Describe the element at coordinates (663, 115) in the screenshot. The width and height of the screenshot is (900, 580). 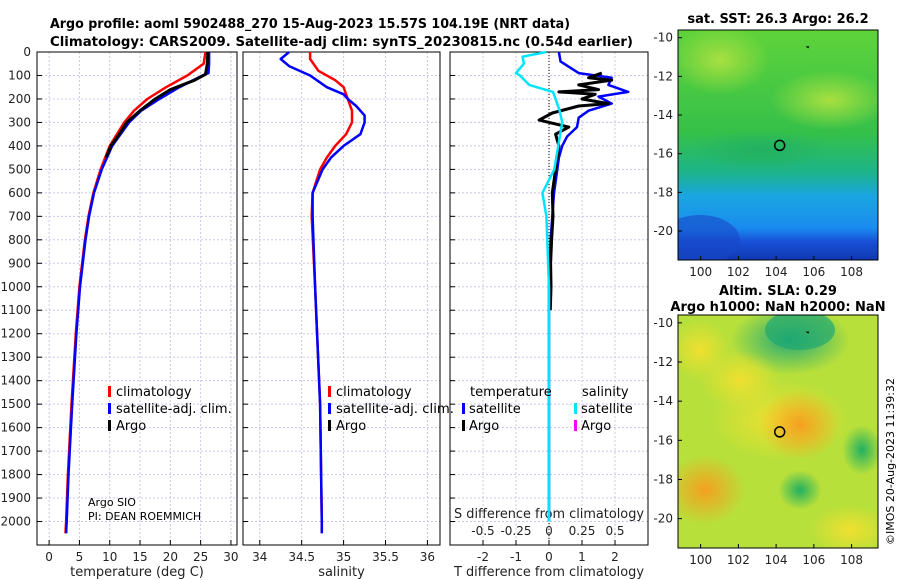
I see `map-y-tick-label: -14` at that location.